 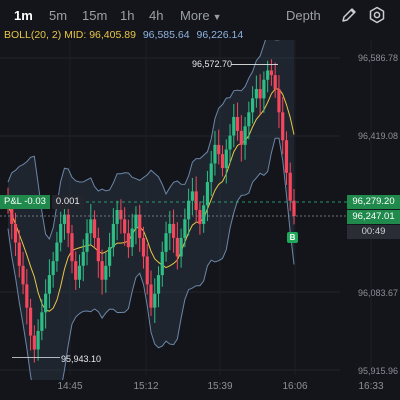 I want to click on y-axis-label: 96,586.78, so click(x=377, y=58).